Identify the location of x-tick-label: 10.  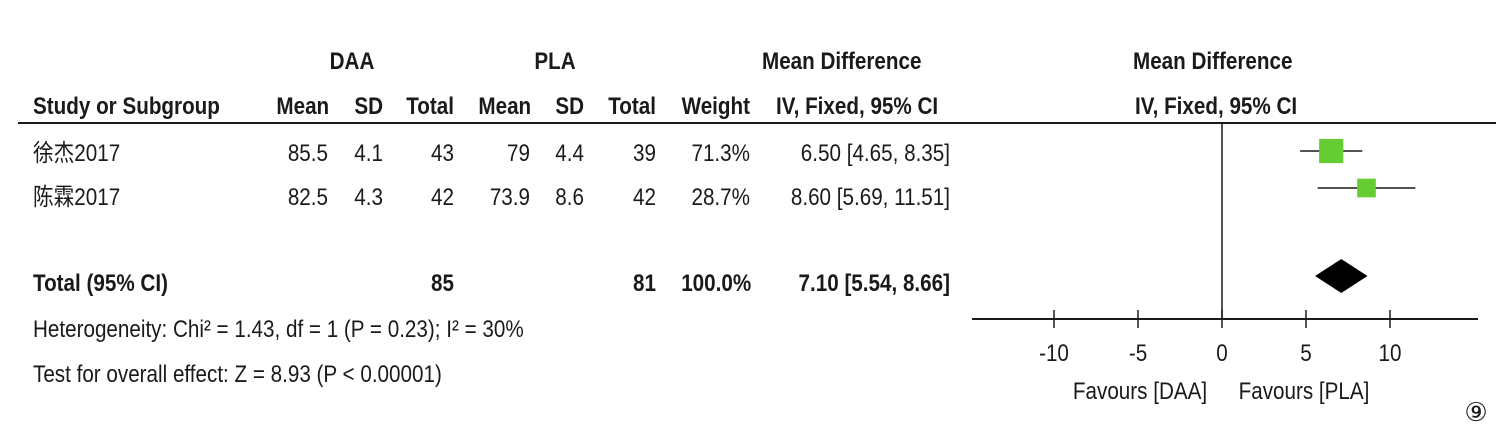
(1390, 353).